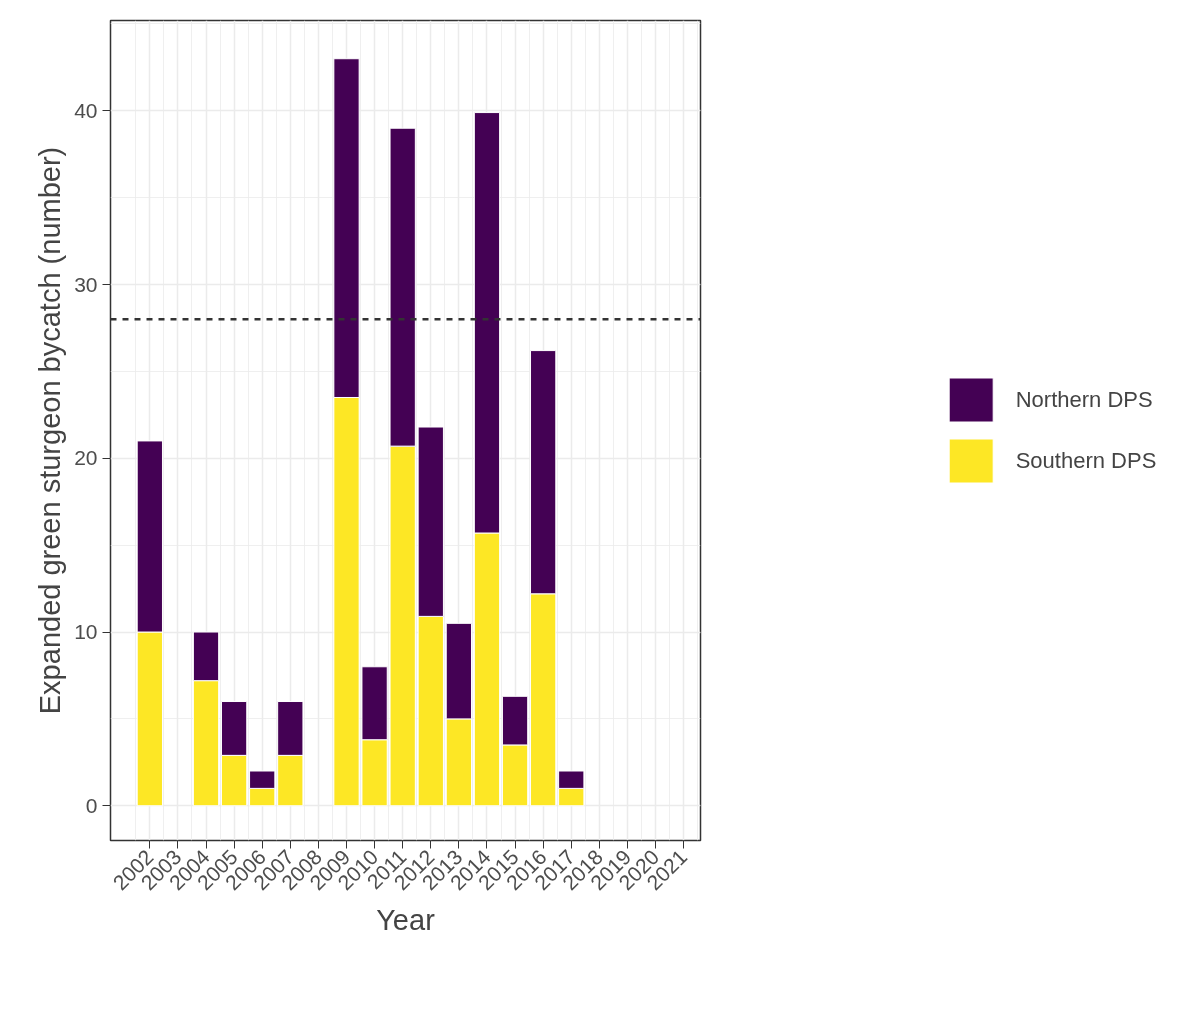  Describe the element at coordinates (86, 458) in the screenshot. I see `y-tick-label: 20` at that location.